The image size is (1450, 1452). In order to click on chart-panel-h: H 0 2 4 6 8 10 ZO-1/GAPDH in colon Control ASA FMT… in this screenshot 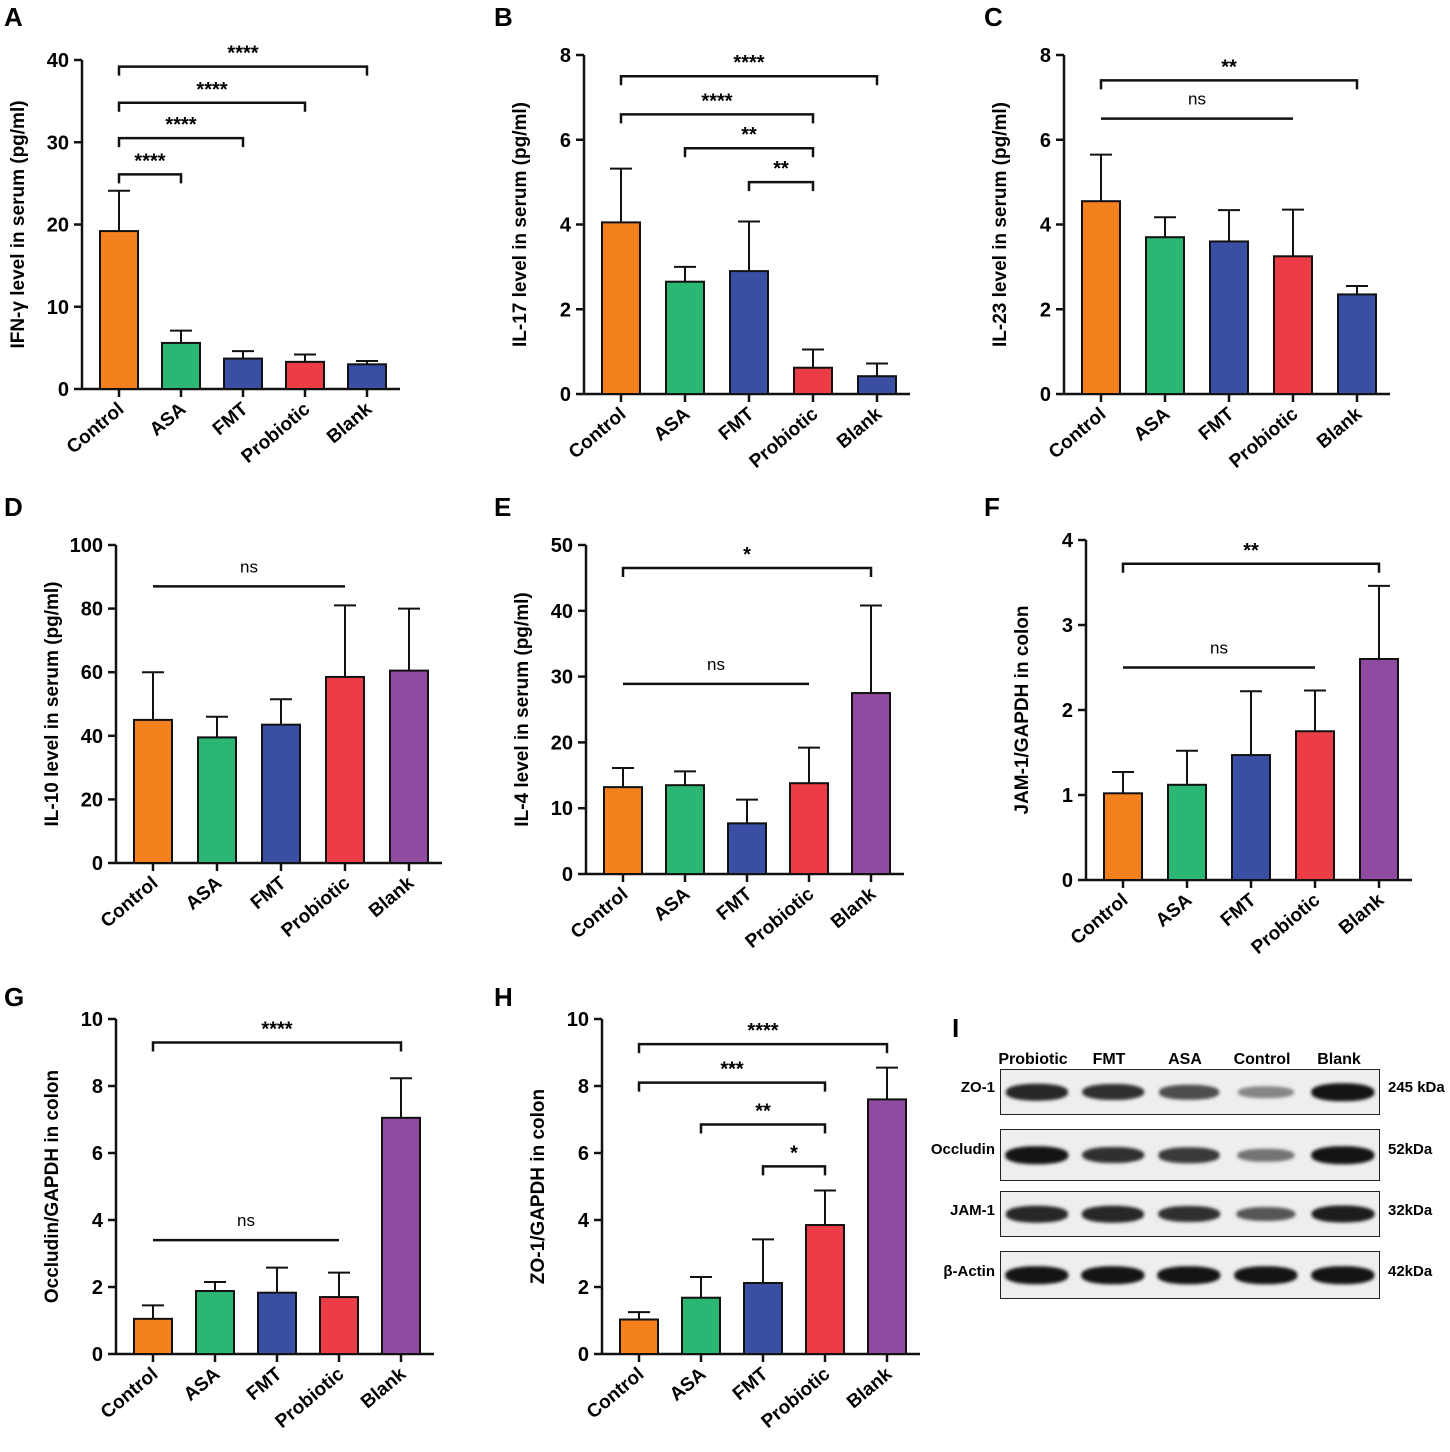, I will do `click(725, 1213)`.